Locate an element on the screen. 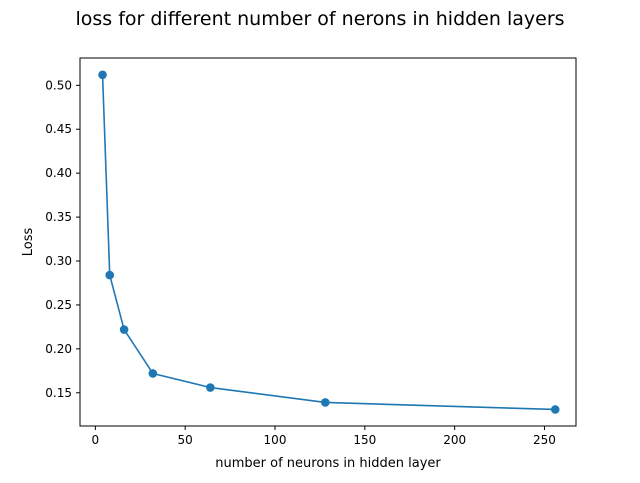  y-tick-label: 0.45 is located at coordinates (58, 129).